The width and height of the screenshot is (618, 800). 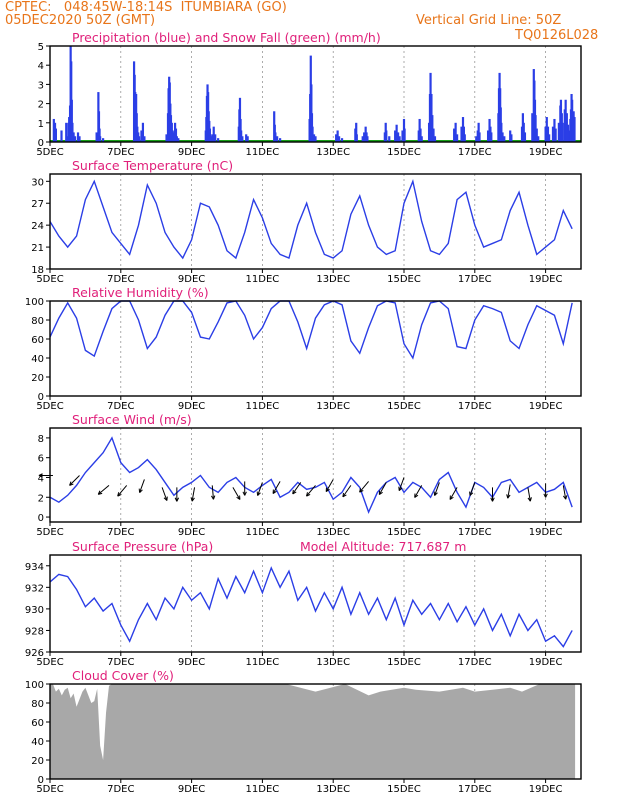 I want to click on header-grid-line-note: Vertical Grid Line: 50Z, so click(x=489, y=20).